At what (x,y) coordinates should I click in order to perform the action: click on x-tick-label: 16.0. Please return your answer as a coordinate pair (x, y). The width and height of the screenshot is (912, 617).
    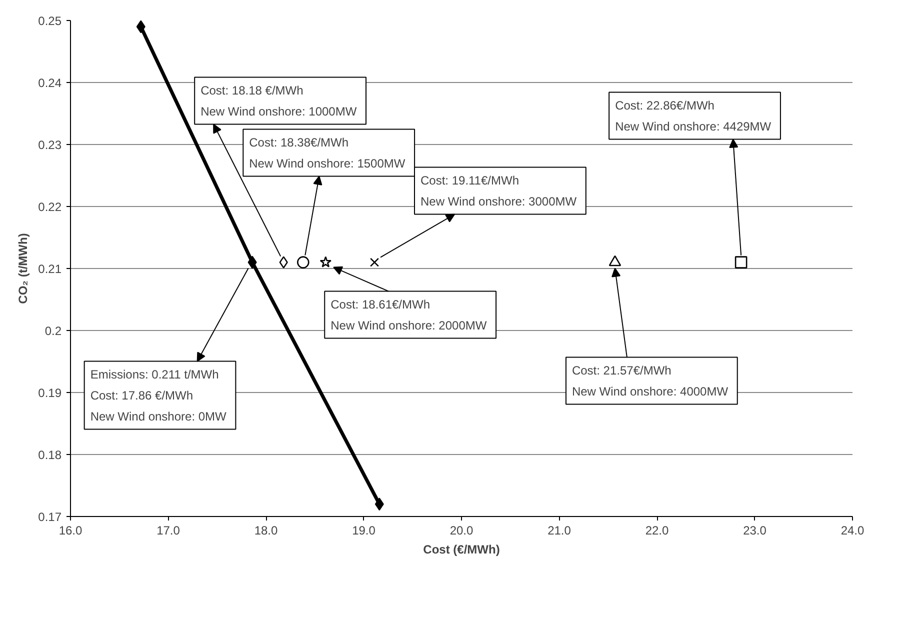
    Looking at the image, I should click on (70, 531).